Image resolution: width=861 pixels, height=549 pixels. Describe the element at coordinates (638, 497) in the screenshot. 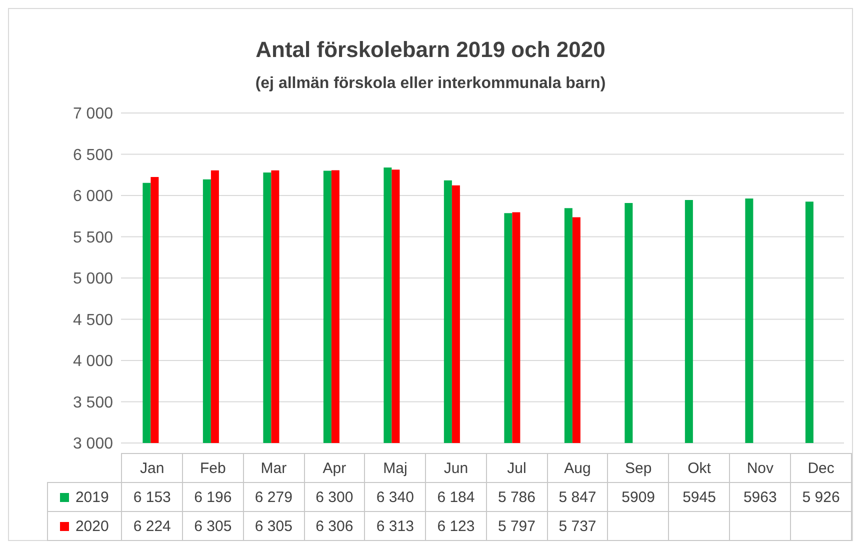

I see `data-label: 5909` at that location.